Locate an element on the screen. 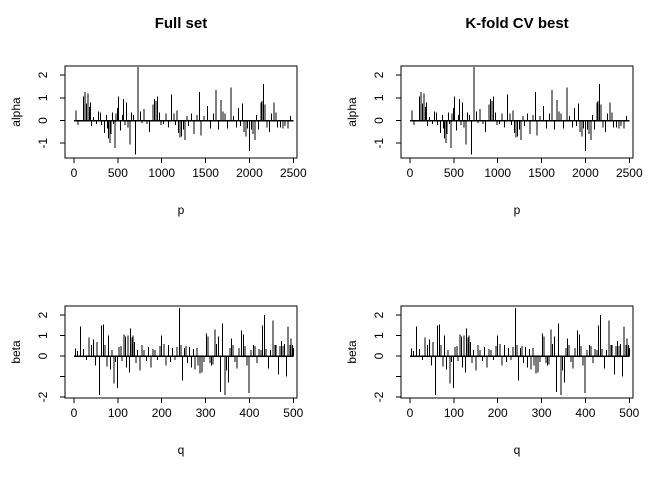  panel-title: K-fold CV best is located at coordinates (517, 23).